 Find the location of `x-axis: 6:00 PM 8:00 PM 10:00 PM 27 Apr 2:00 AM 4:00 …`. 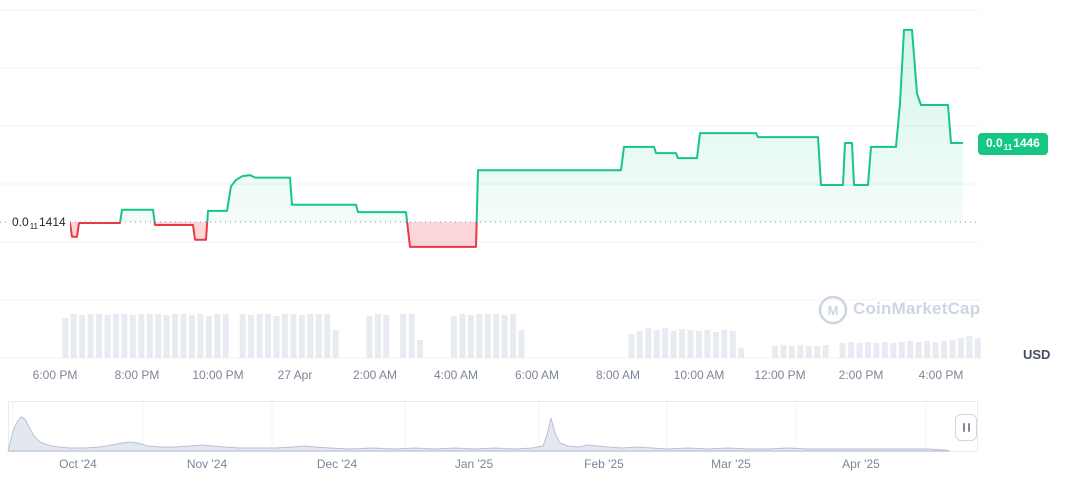

x-axis: 6:00 PM 8:00 PM 10:00 PM 27 Apr 2:00 AM 4:00 … is located at coordinates (490, 376).